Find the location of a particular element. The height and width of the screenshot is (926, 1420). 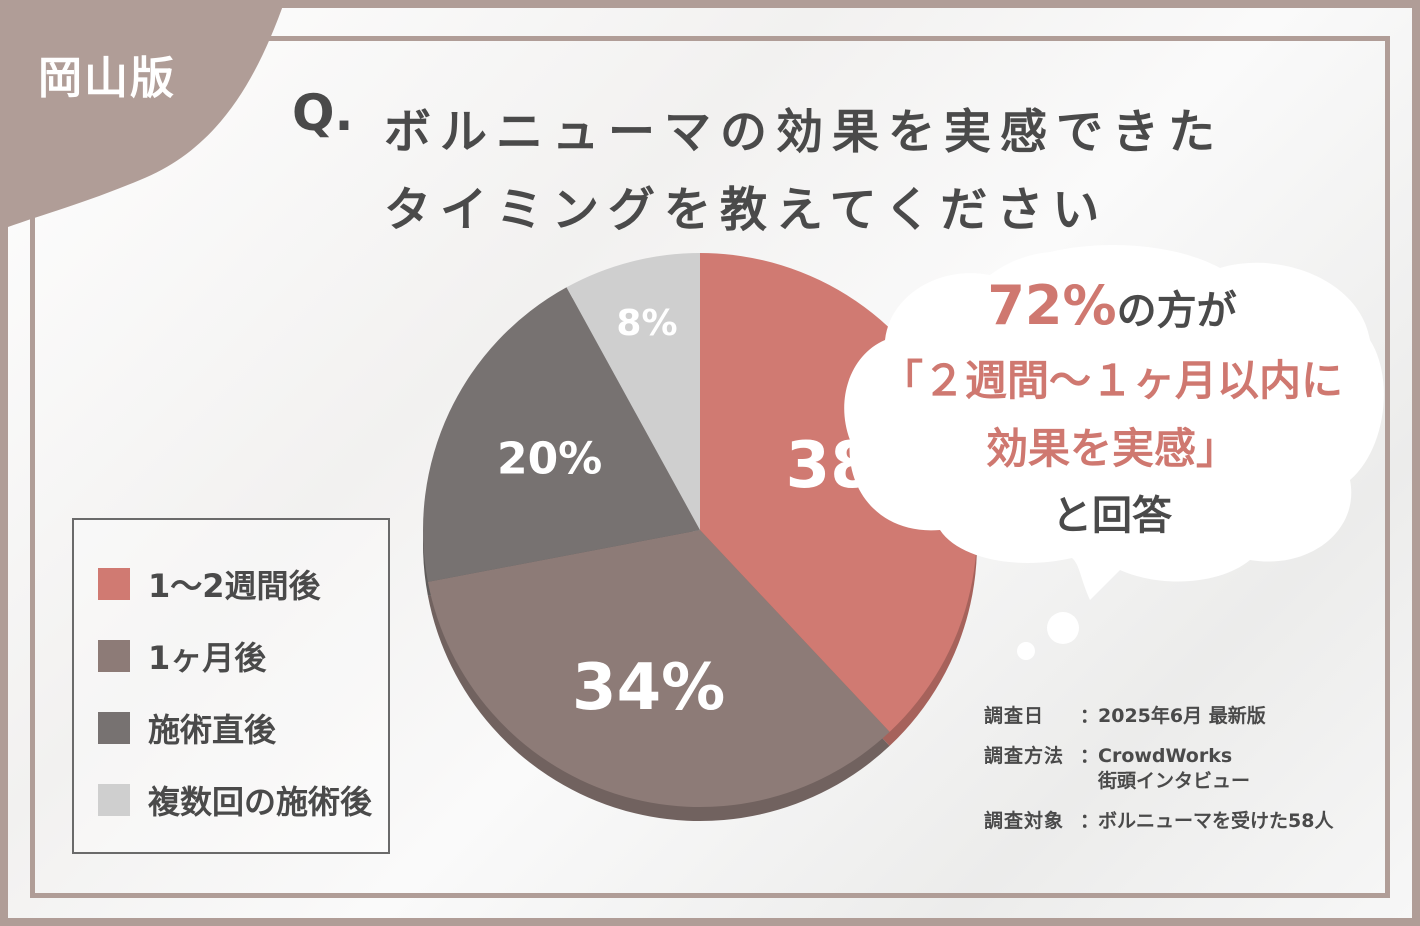

callout-line-2: 「２週間〜１ヶ月以内に is located at coordinates (1111, 380).